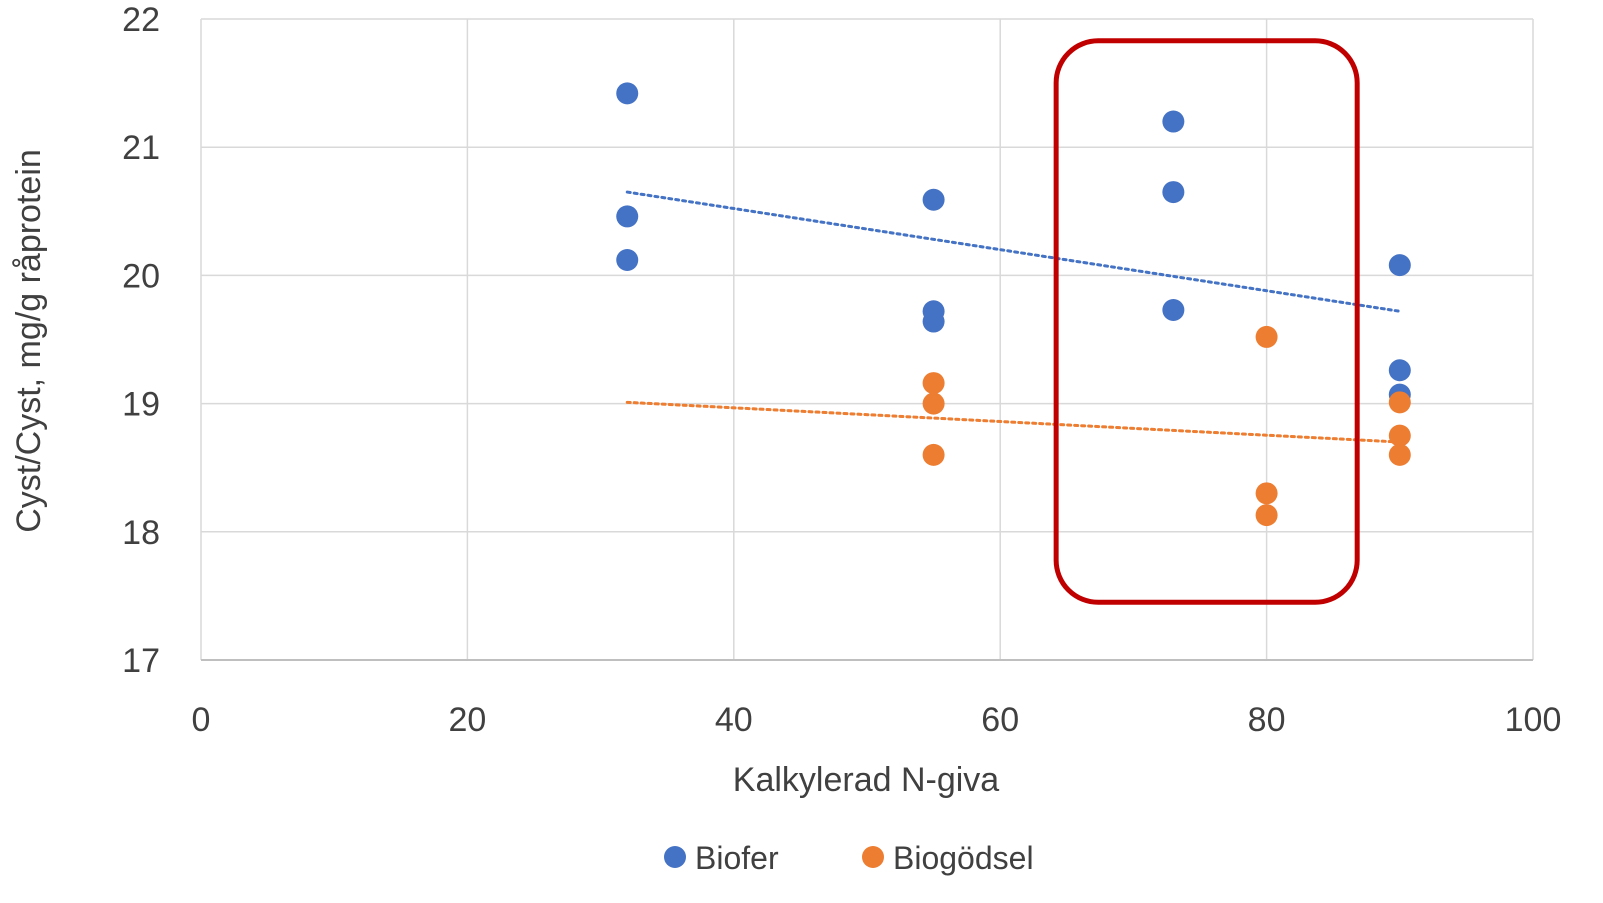 Image resolution: width=1603 pixels, height=903 pixels. Describe the element at coordinates (141, 276) in the screenshot. I see `y-tick-label: 20` at that location.